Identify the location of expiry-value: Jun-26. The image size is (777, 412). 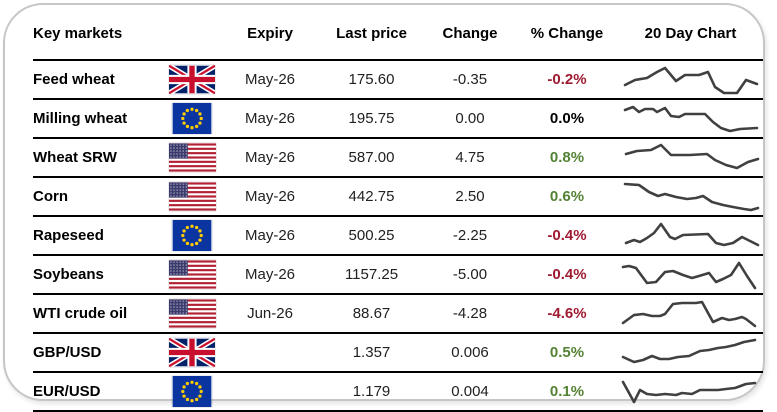
(270, 314).